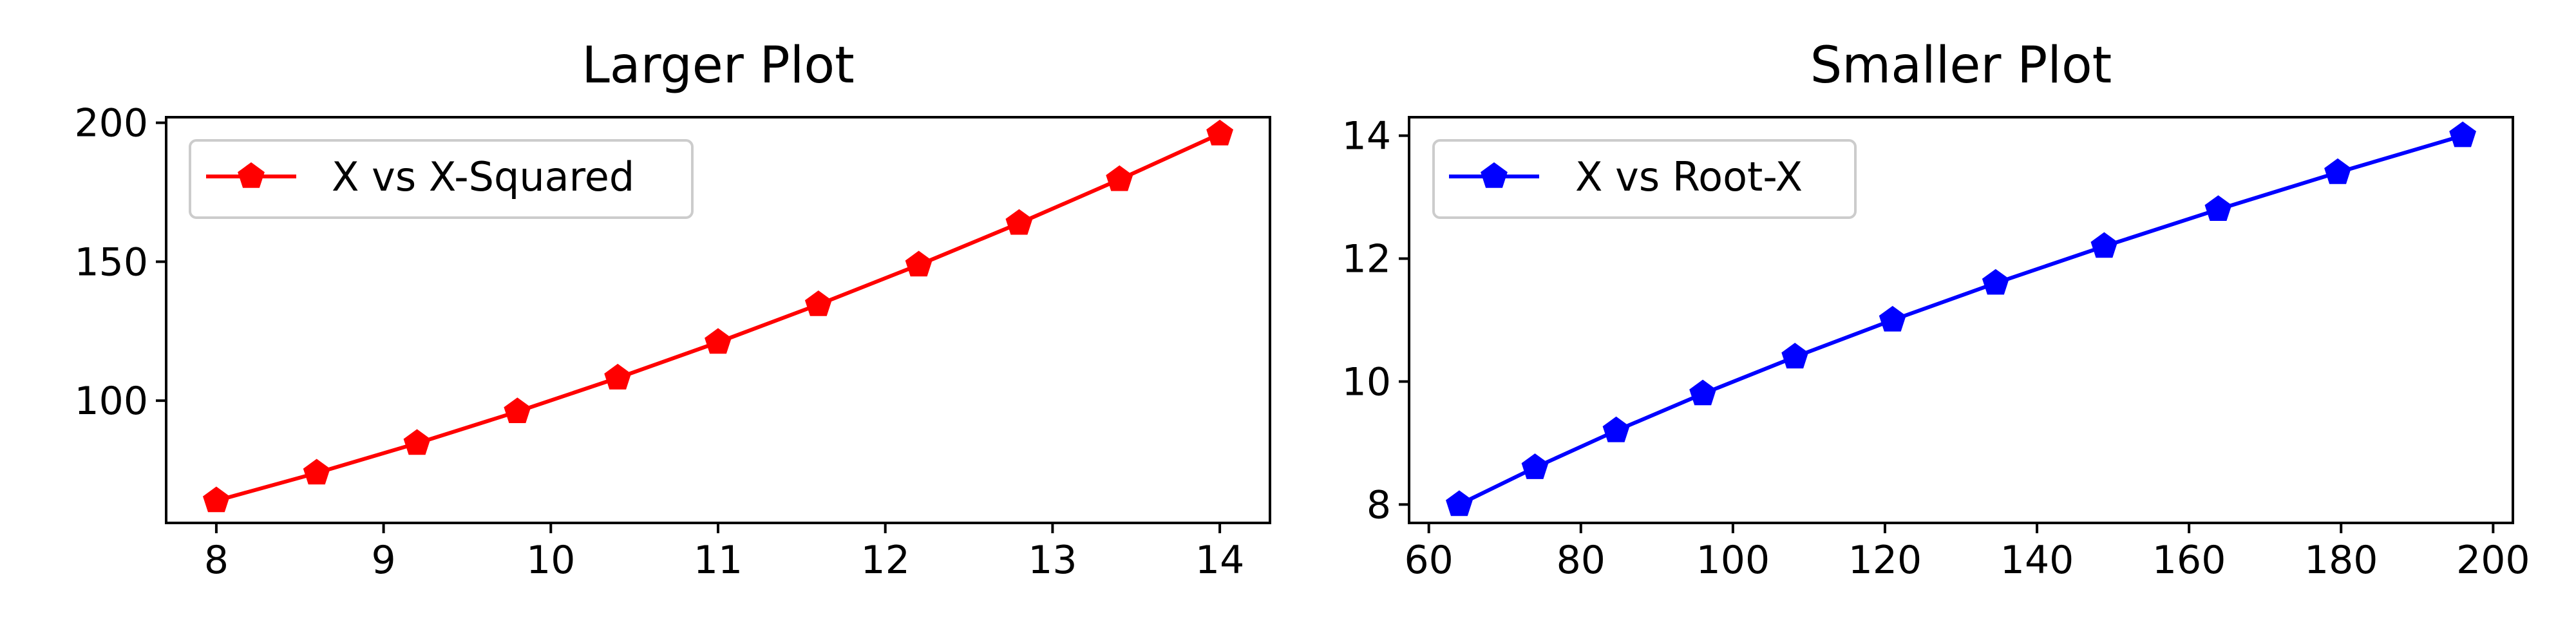 The width and height of the screenshot is (2576, 644). What do you see at coordinates (1052, 560) in the screenshot?
I see `x-tick-label: 13` at bounding box center [1052, 560].